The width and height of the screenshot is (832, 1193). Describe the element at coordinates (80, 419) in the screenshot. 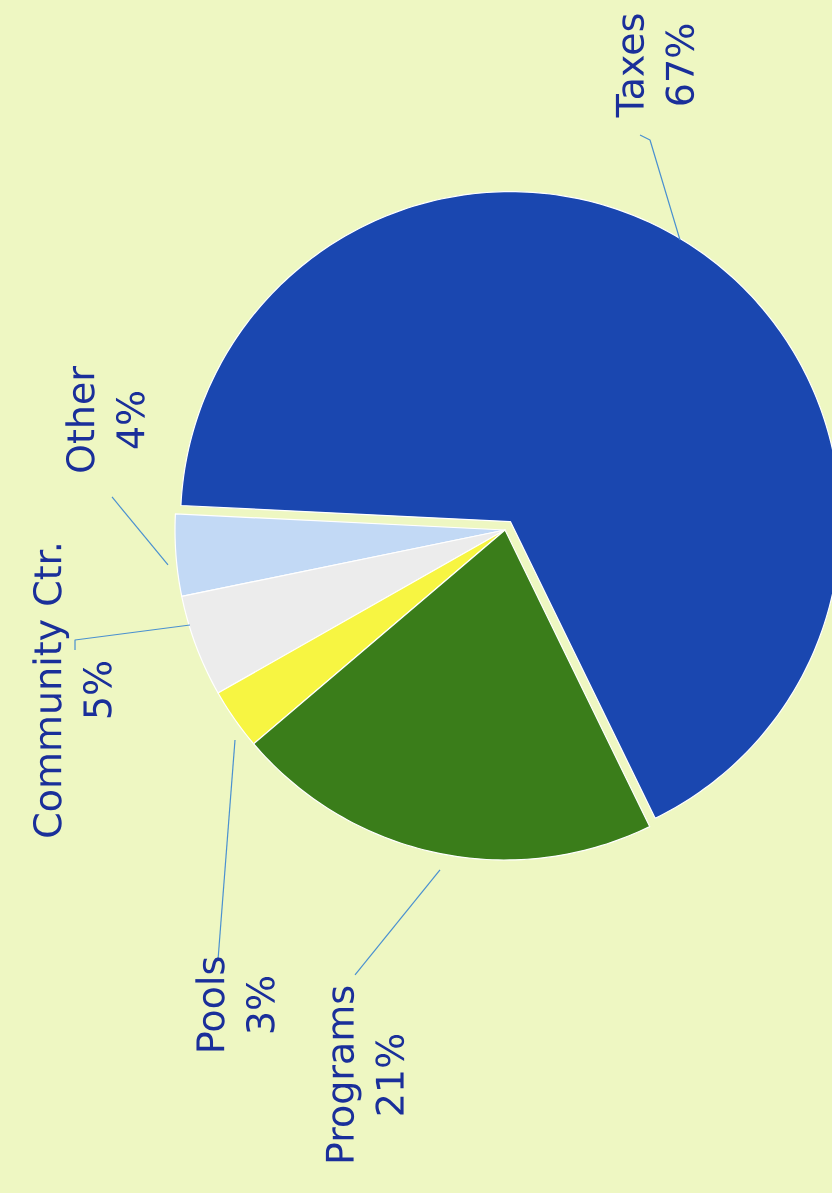

I see `slice-label: Other` at that location.